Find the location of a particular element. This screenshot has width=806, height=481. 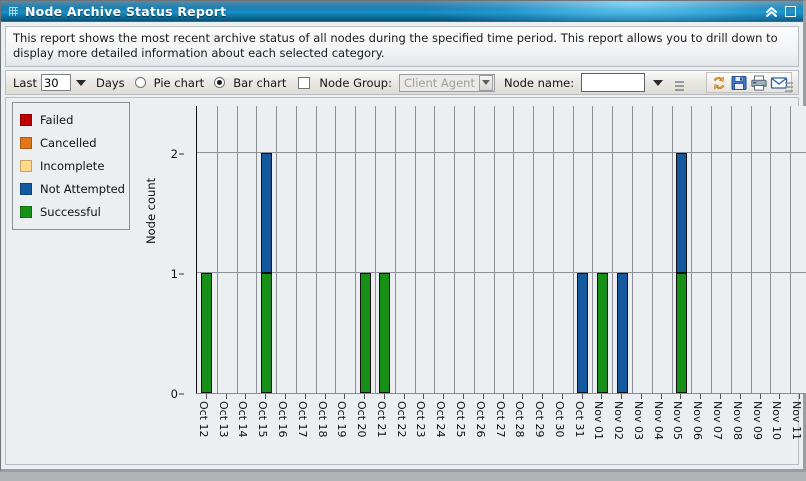

node-group-value: Client Agent is located at coordinates (439, 82).